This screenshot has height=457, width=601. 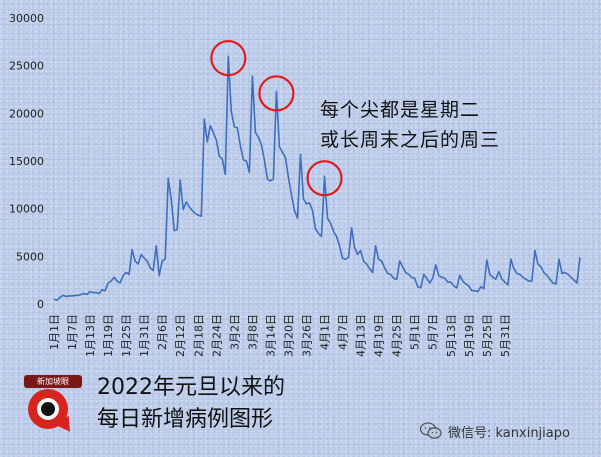 I want to click on x-tick-label: 4月25日, so click(x=397, y=335).